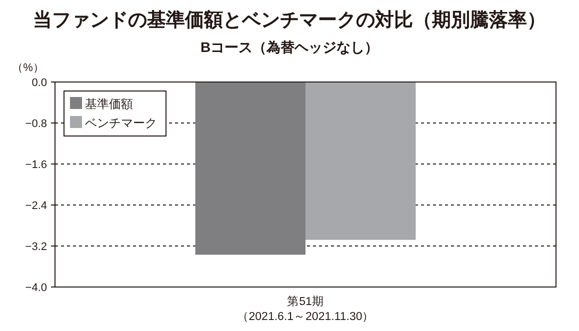  I want to click on chart-subtitle: Bコース（為替ヘッジなし）, so click(289, 47).